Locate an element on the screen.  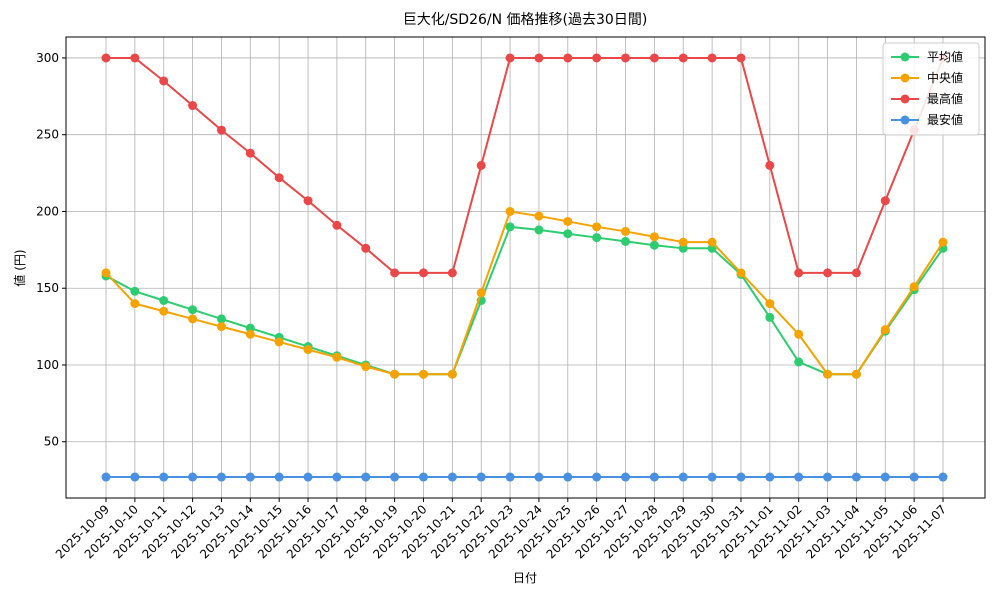
y-axis-label: 値 (円) is located at coordinates (19, 267).